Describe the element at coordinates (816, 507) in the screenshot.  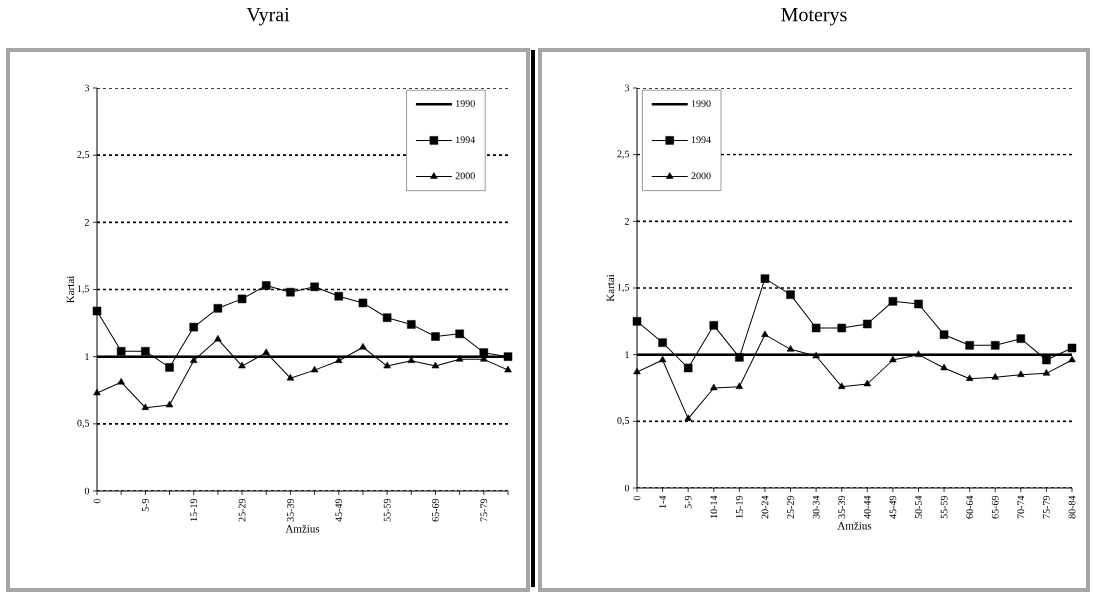
I see `x-tick-label: 30-34` at that location.